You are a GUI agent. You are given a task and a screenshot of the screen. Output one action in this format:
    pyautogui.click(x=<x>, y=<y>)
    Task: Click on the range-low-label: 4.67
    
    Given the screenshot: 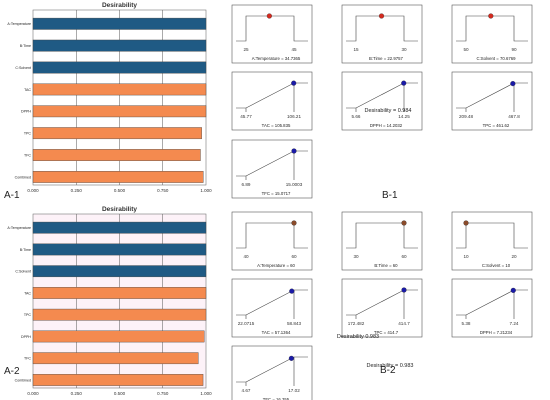 What is the action you would take?
    pyautogui.click(x=246, y=390)
    